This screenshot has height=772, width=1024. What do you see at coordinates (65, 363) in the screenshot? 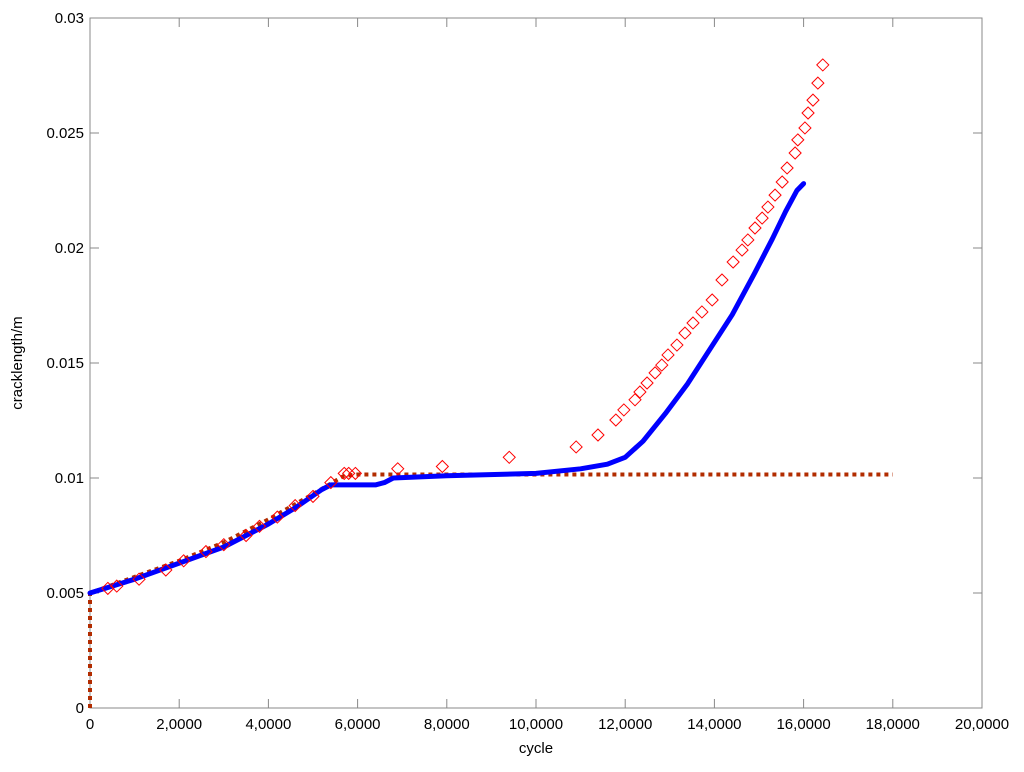
I see `y-tick-label: 0.015` at bounding box center [65, 363].